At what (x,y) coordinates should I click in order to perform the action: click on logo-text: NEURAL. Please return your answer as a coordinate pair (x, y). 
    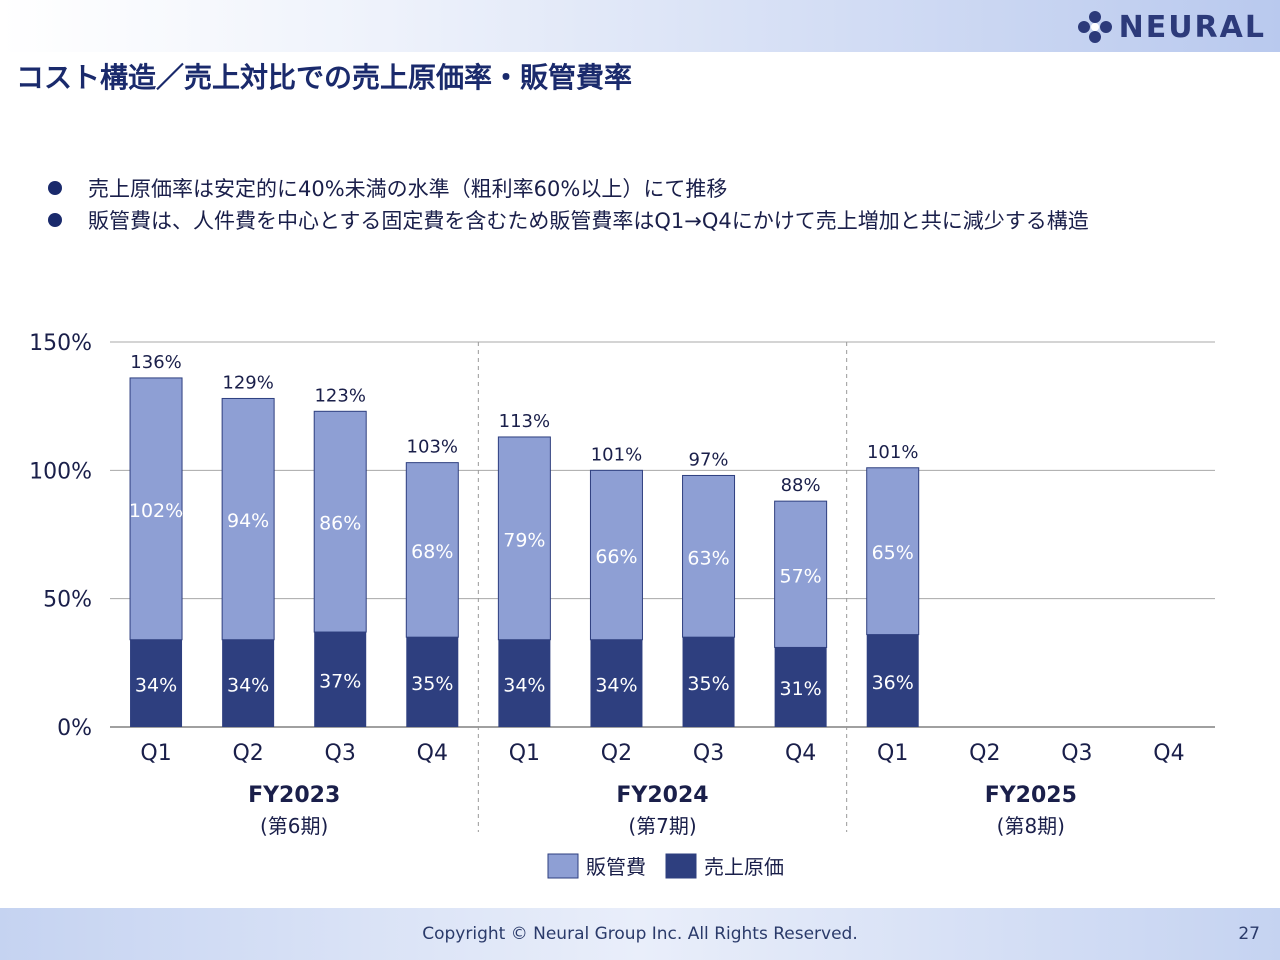
    Looking at the image, I should click on (1192, 27).